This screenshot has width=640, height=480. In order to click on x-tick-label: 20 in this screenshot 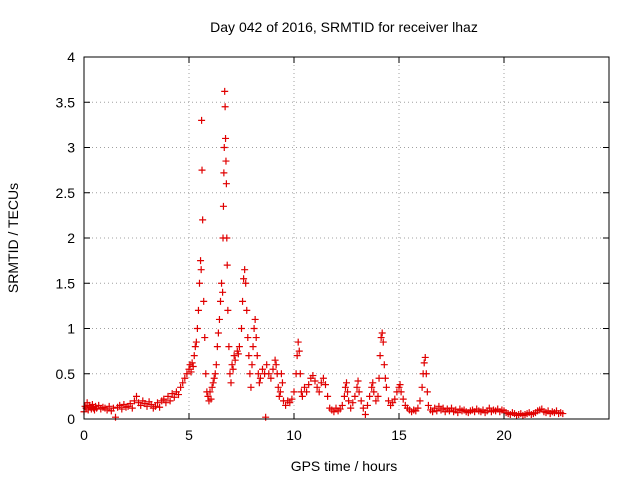, I will do `click(504, 435)`.